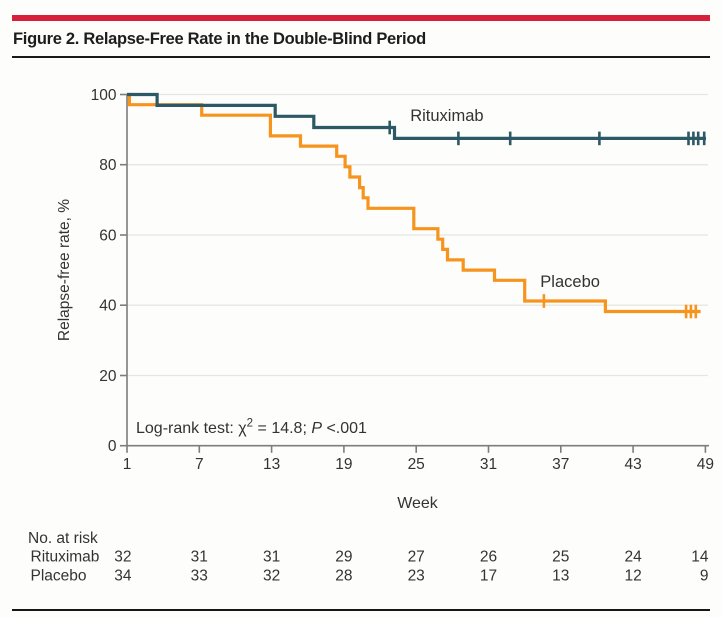  I want to click on at-risk-row-label: Rituximab, so click(65, 557).